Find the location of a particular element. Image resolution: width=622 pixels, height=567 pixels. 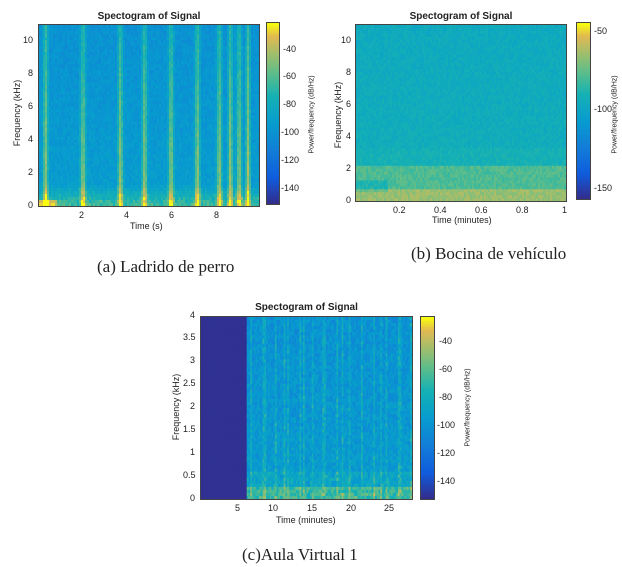

y-tick-b: 6 is located at coordinates (348, 104).